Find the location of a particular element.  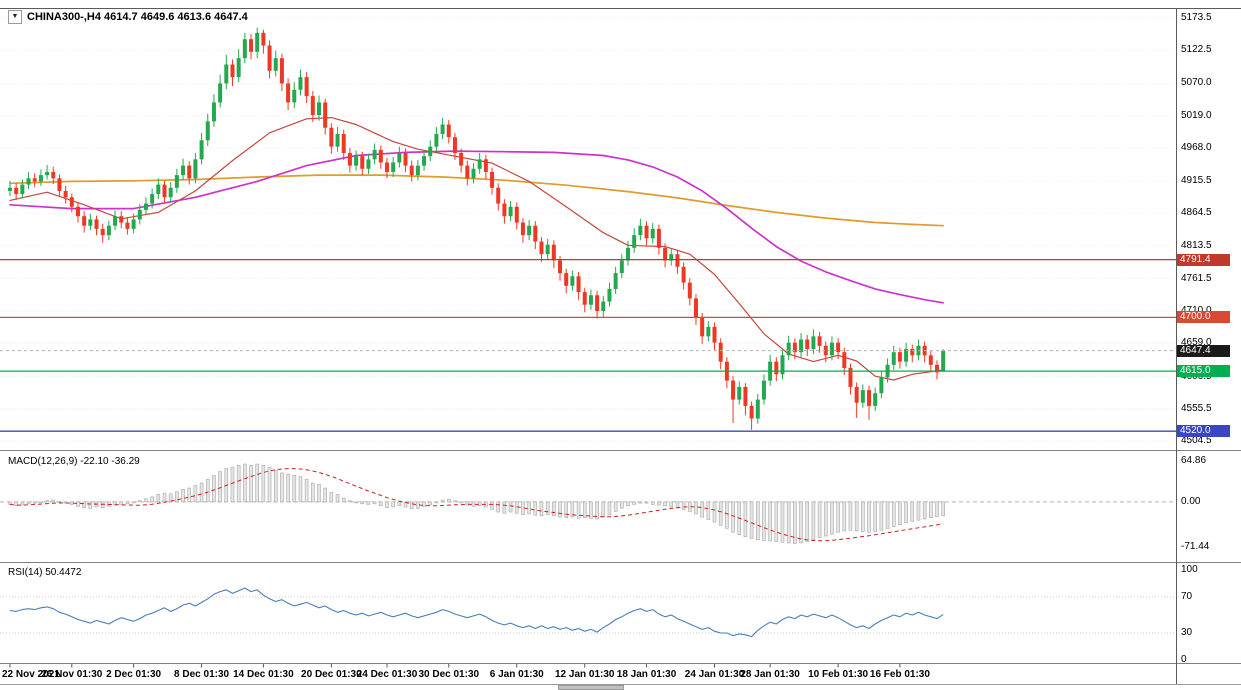

time-scale is located at coordinates (588, 674).